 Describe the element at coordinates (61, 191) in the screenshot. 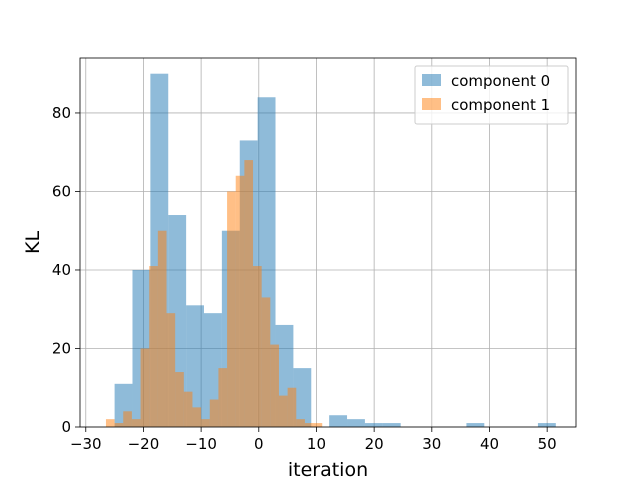

I see `y-tick-label: 60` at that location.